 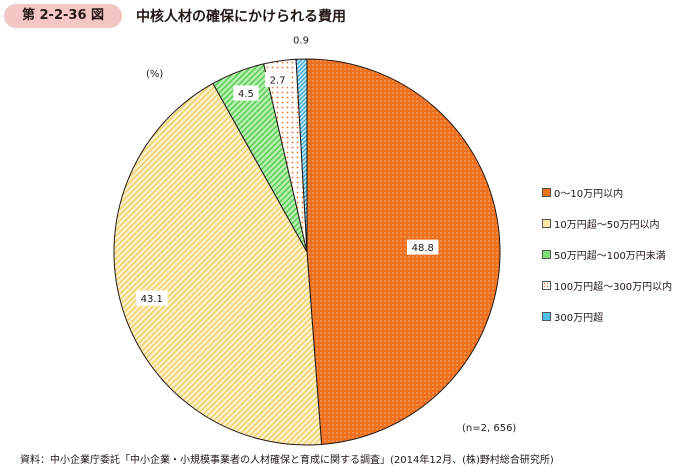 I want to click on data-label: 2.7, so click(x=278, y=81).